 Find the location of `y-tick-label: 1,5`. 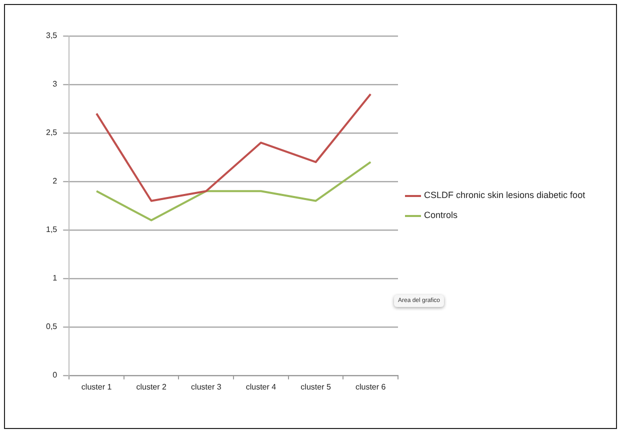

y-tick-label: 1,5 is located at coordinates (52, 229).